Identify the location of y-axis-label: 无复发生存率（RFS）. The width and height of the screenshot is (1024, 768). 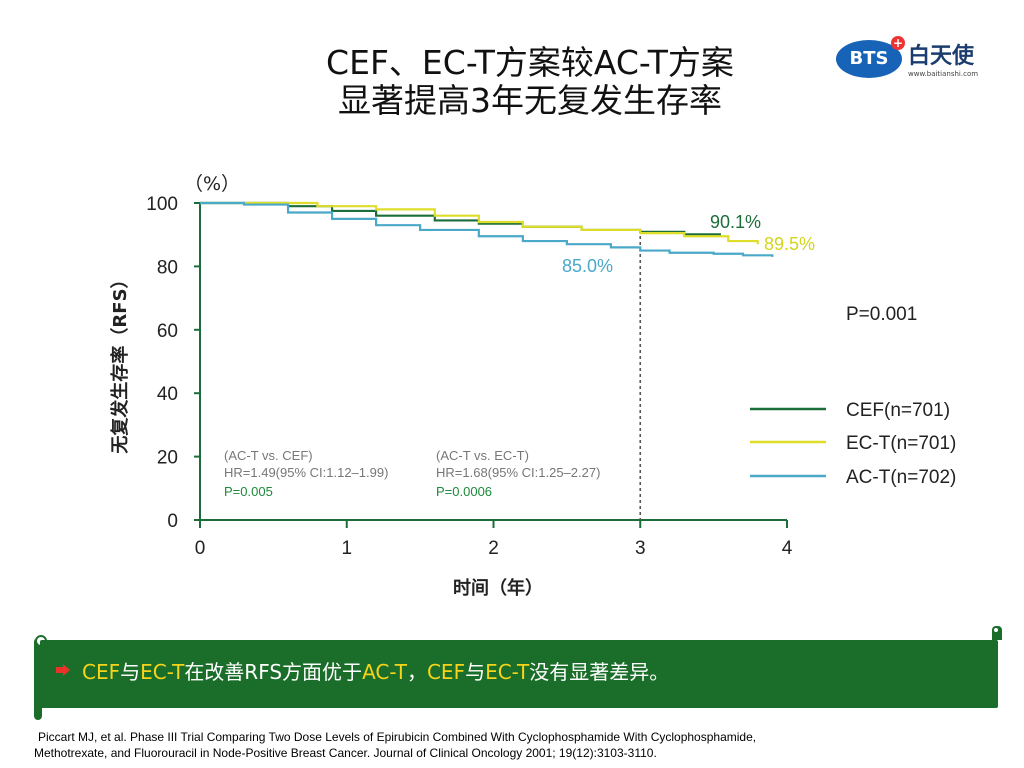
(120, 361).